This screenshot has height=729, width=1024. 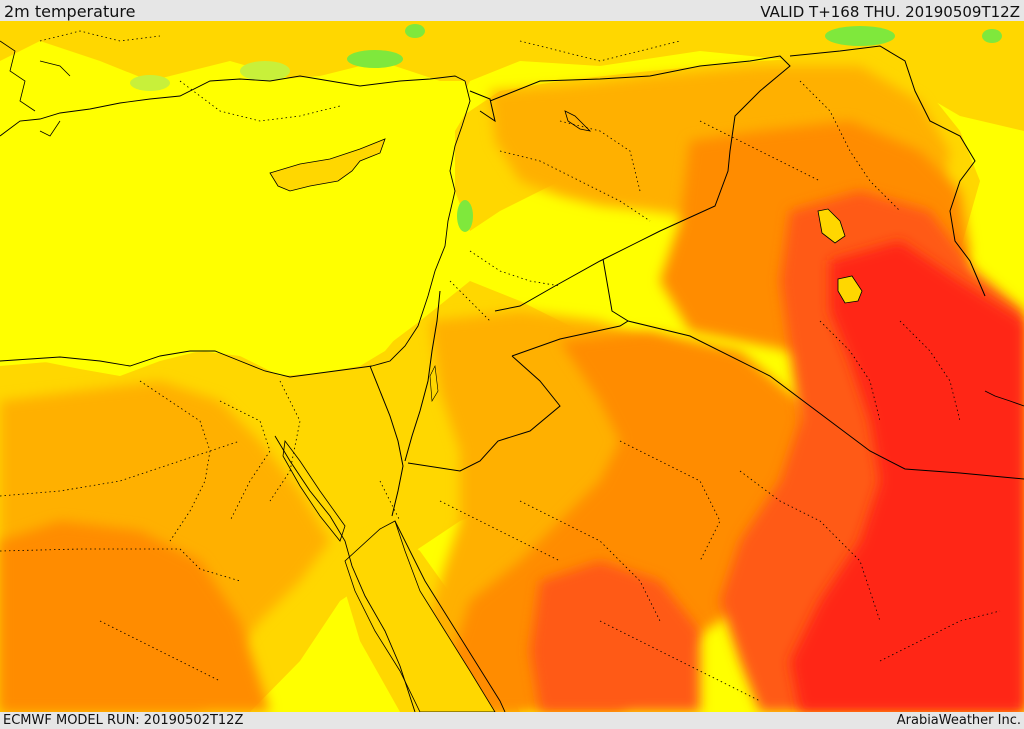 I want to click on border-turkey-syria, so click(x=482, y=106).